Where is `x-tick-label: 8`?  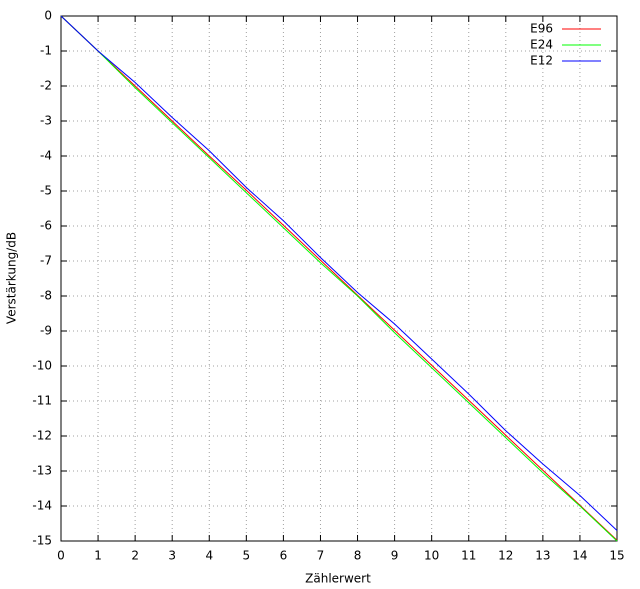 x-tick-label: 8 is located at coordinates (358, 556).